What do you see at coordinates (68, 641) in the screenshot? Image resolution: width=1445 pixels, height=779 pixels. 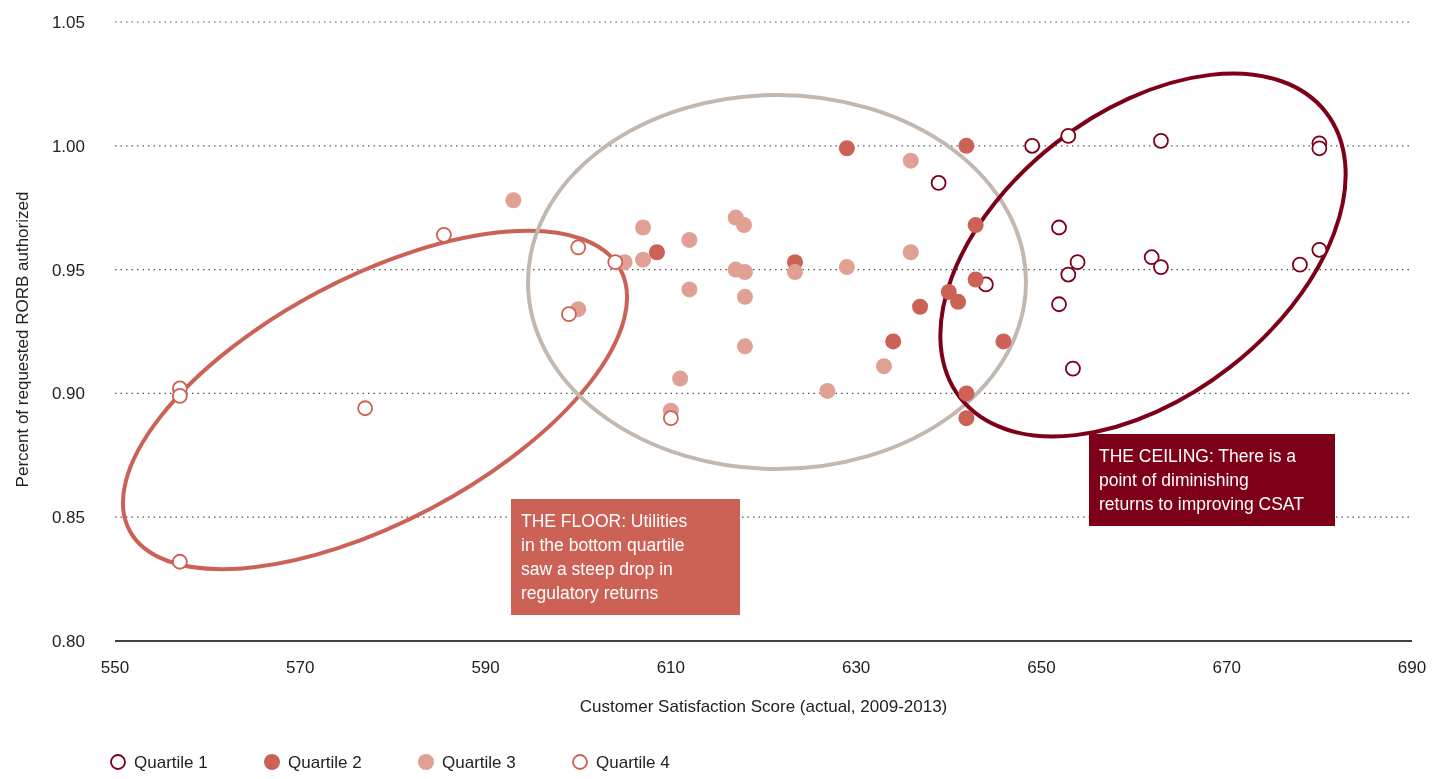 I see `y-tick-label: 0.80` at bounding box center [68, 641].